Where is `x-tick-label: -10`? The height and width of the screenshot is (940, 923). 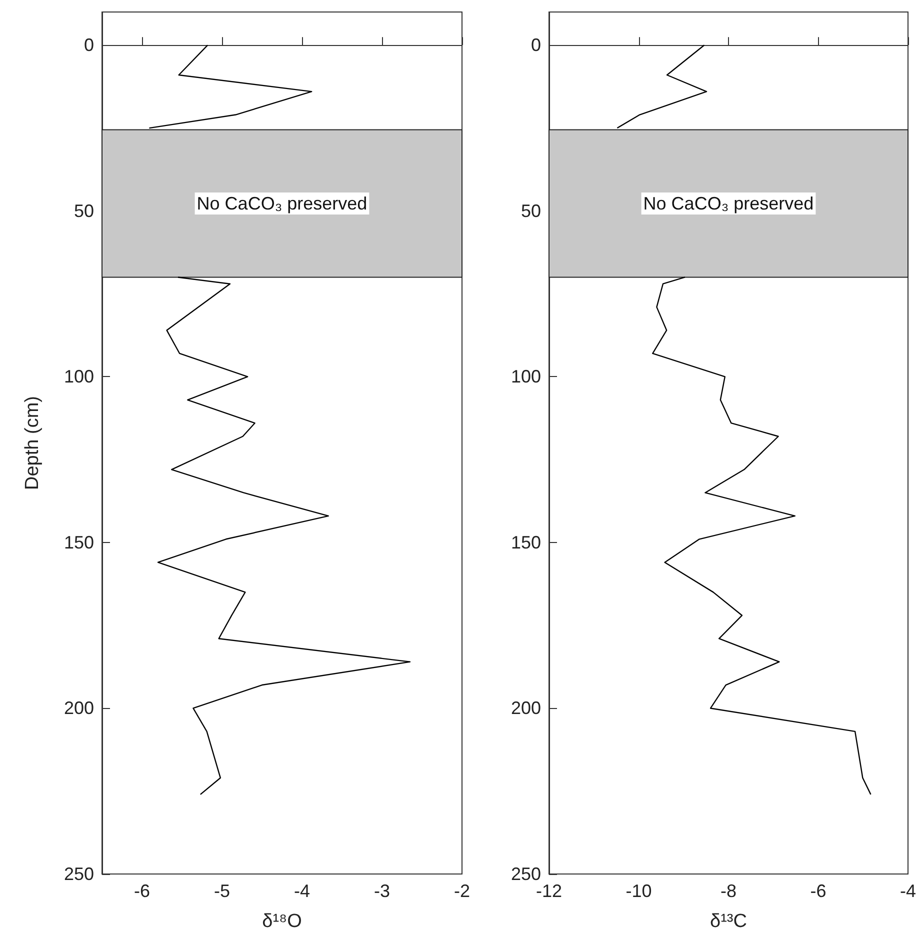 x-tick-label: -10 is located at coordinates (639, 891).